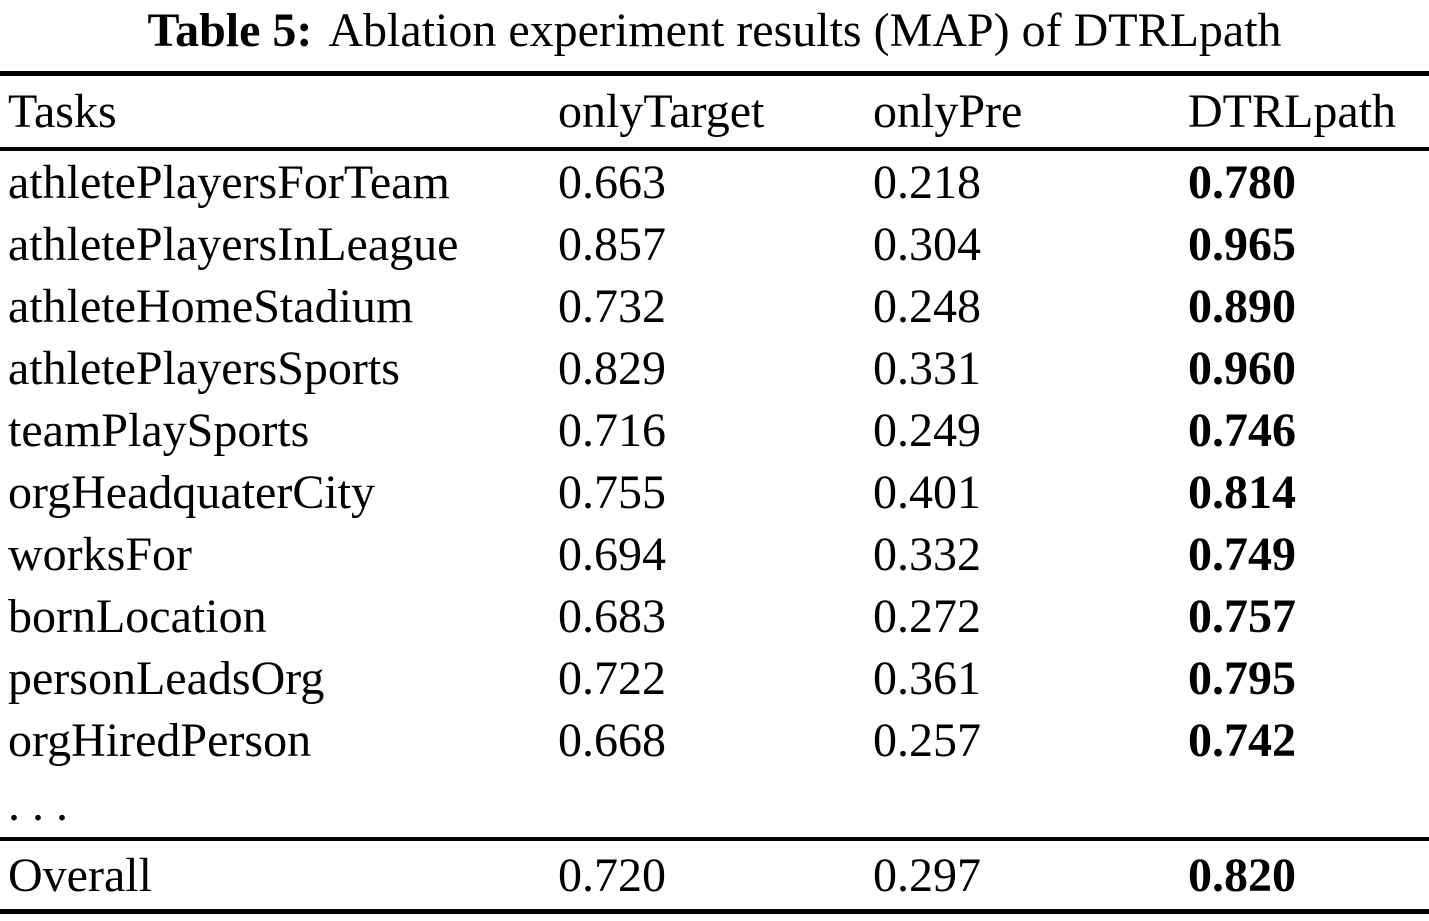 The width and height of the screenshot is (1429, 921). Describe the element at coordinates (1242, 492) in the screenshot. I see `dtrlpath-cell: 0.814` at that location.